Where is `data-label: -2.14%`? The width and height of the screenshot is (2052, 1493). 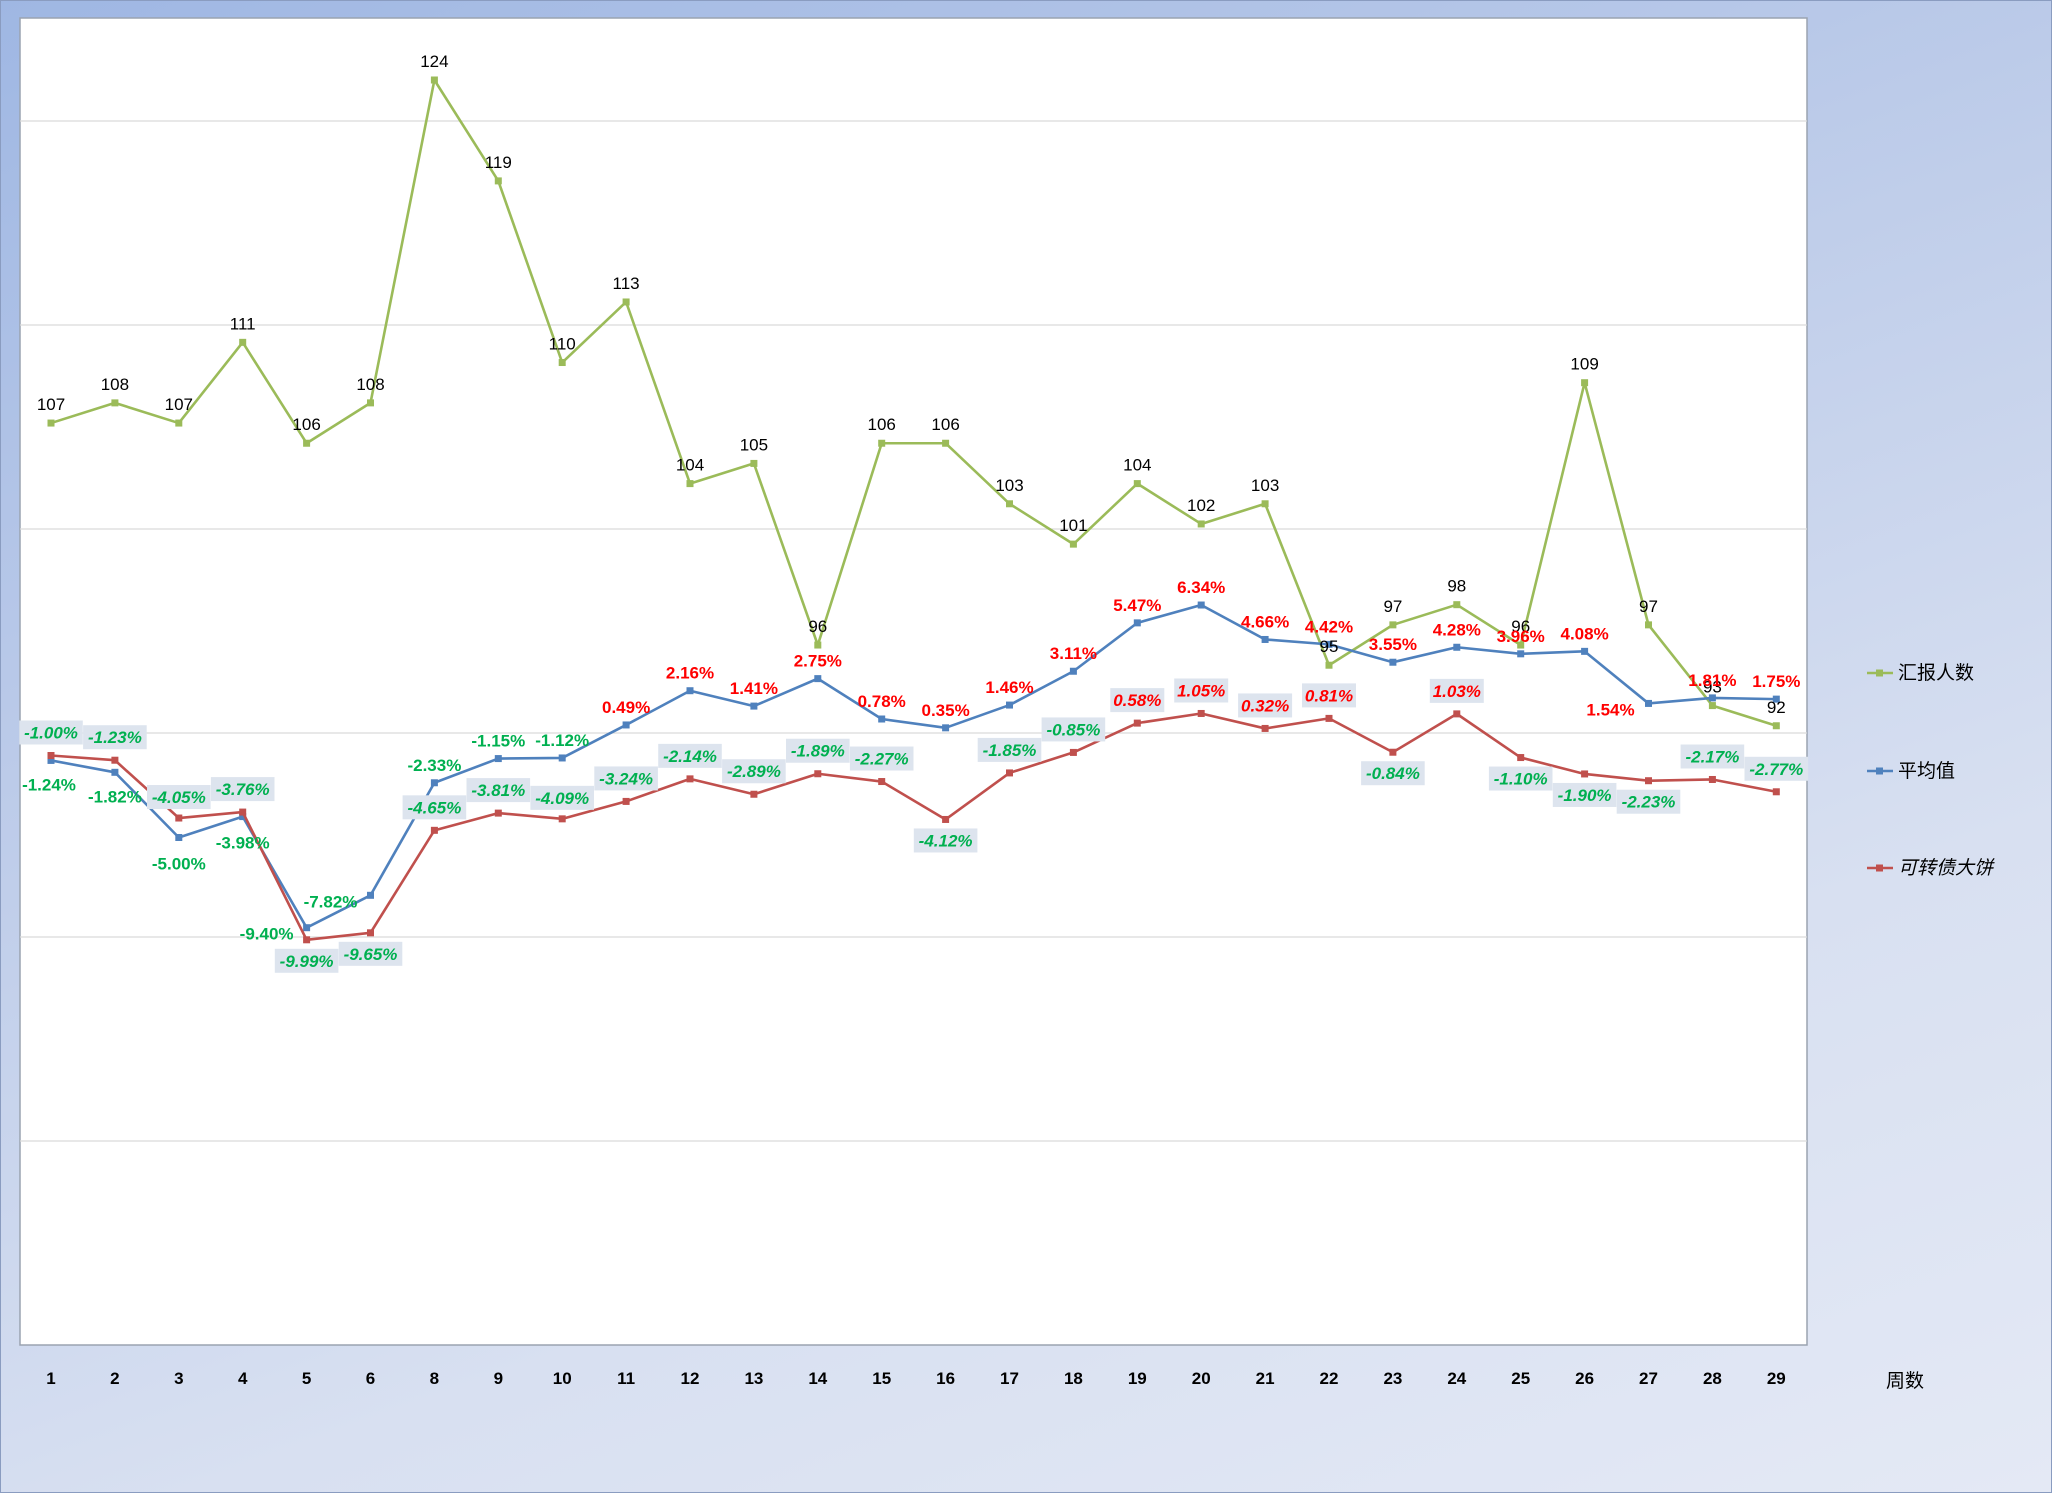 data-label: -2.14% is located at coordinates (690, 756).